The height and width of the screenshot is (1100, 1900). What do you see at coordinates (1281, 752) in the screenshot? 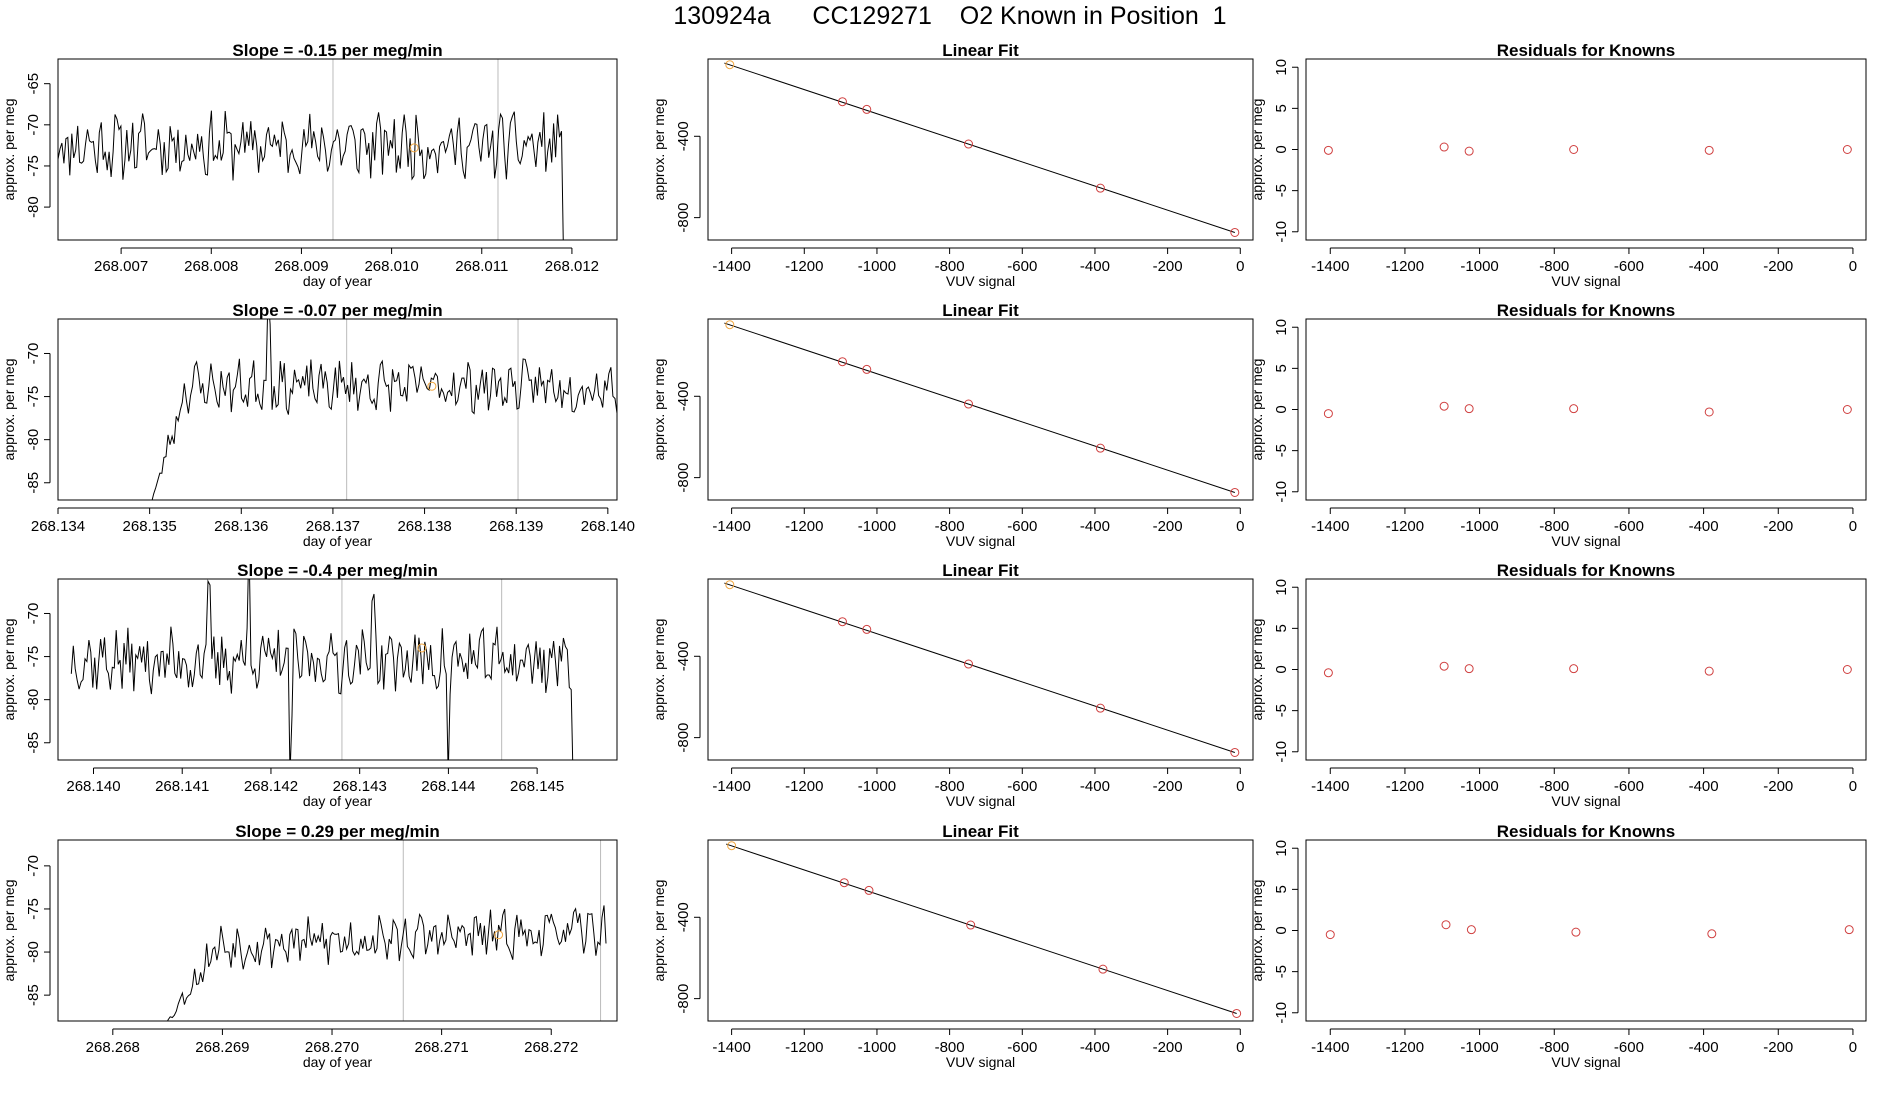
I see `chart-r3c3-y-tick-label-5: -10` at bounding box center [1281, 752].